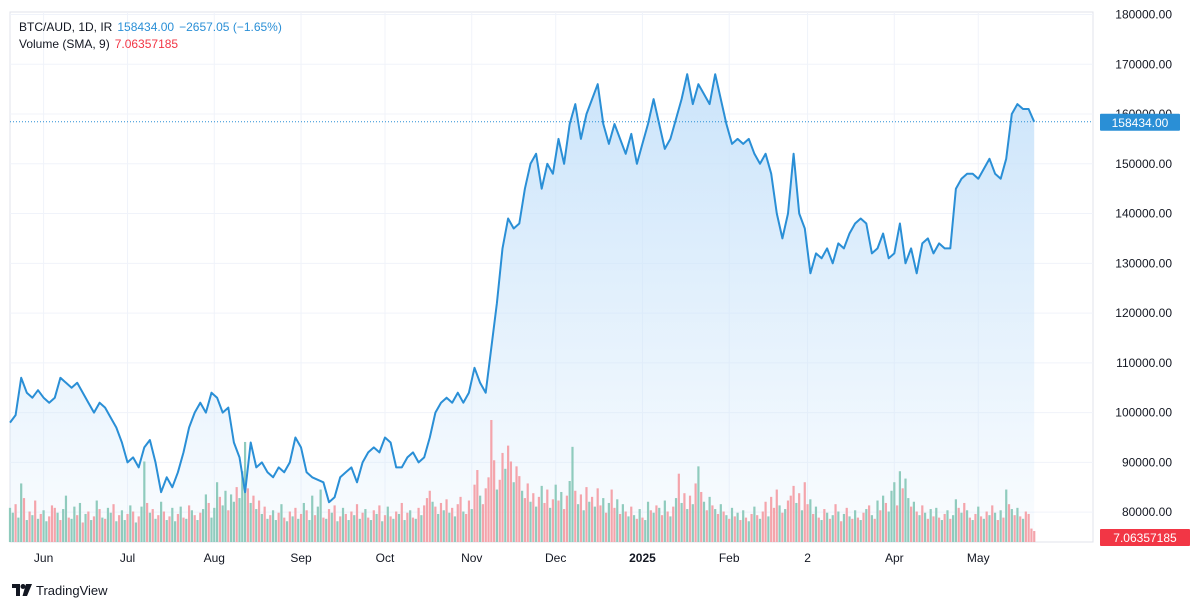  Describe the element at coordinates (1143, 164) in the screenshot. I see `y-tick-label: 150000.00` at that location.